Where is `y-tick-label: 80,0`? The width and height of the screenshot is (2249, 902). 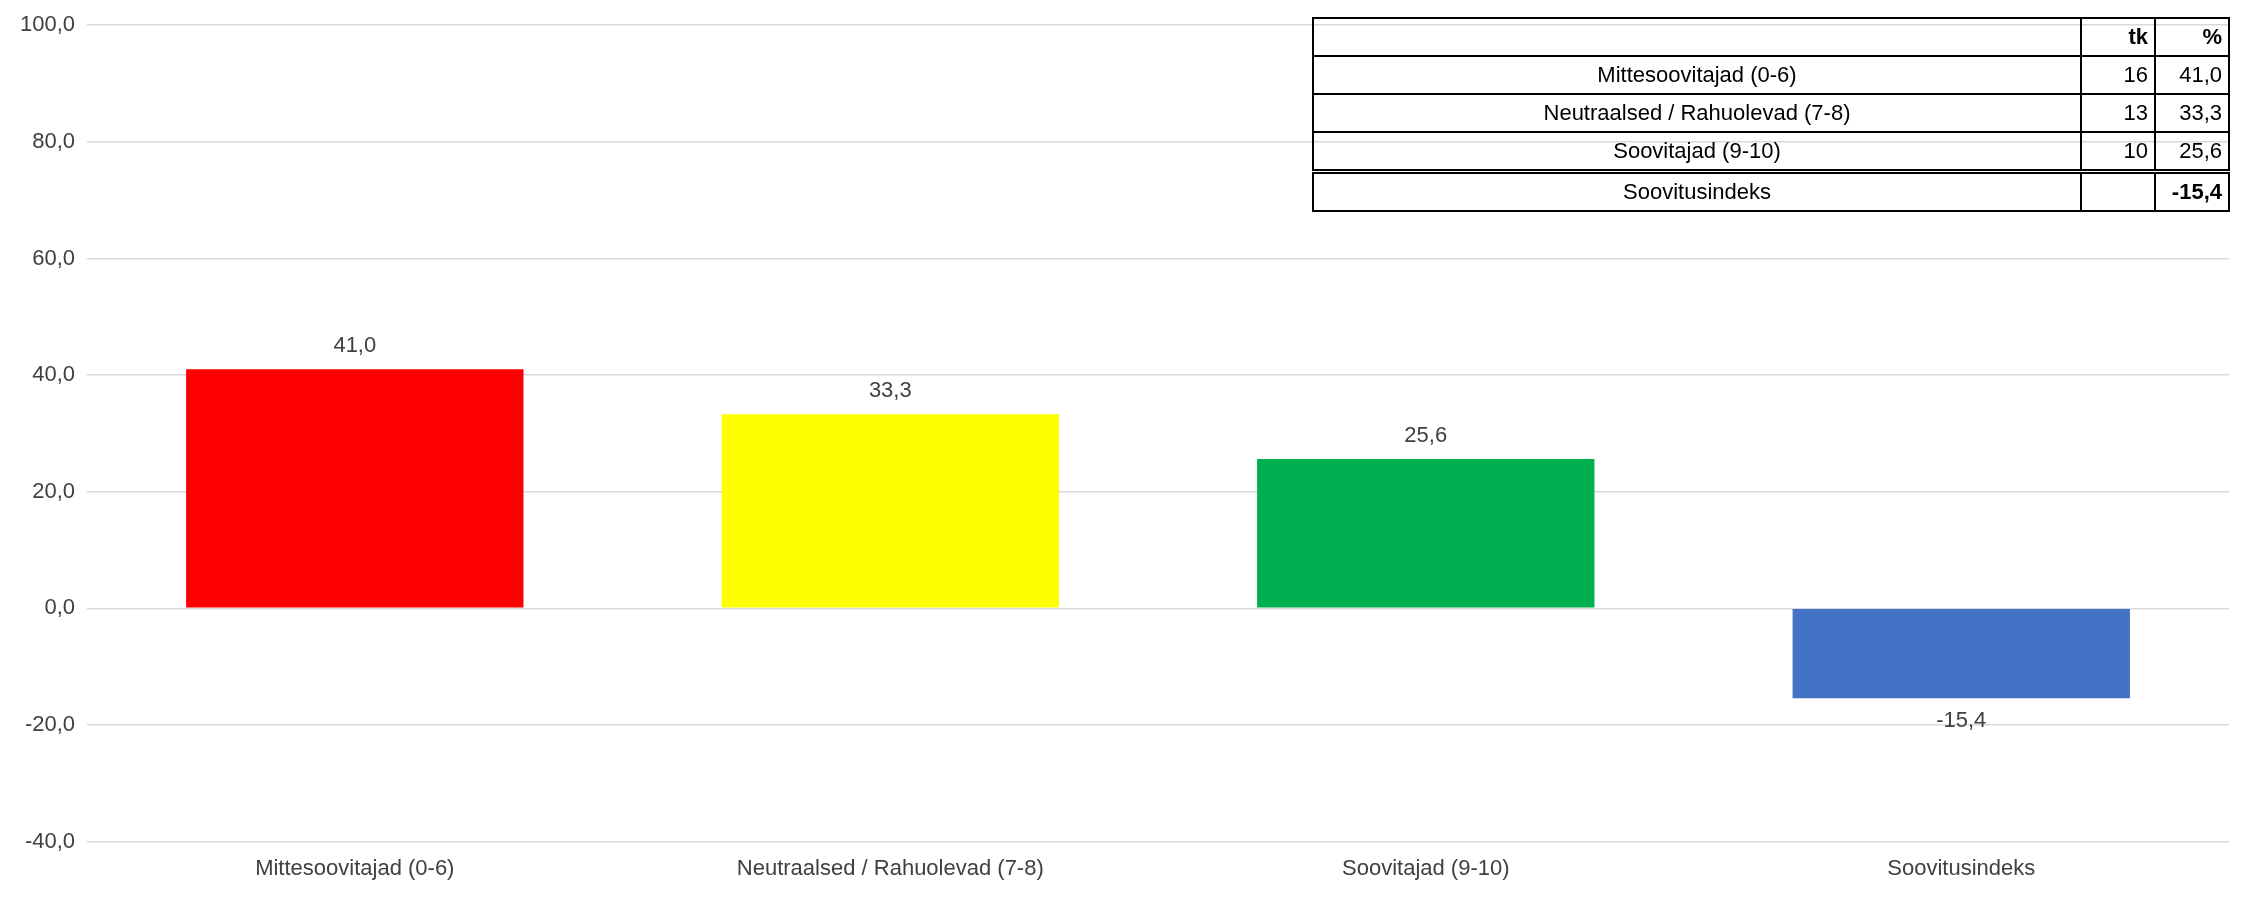
y-tick-label: 80,0 is located at coordinates (54, 140).